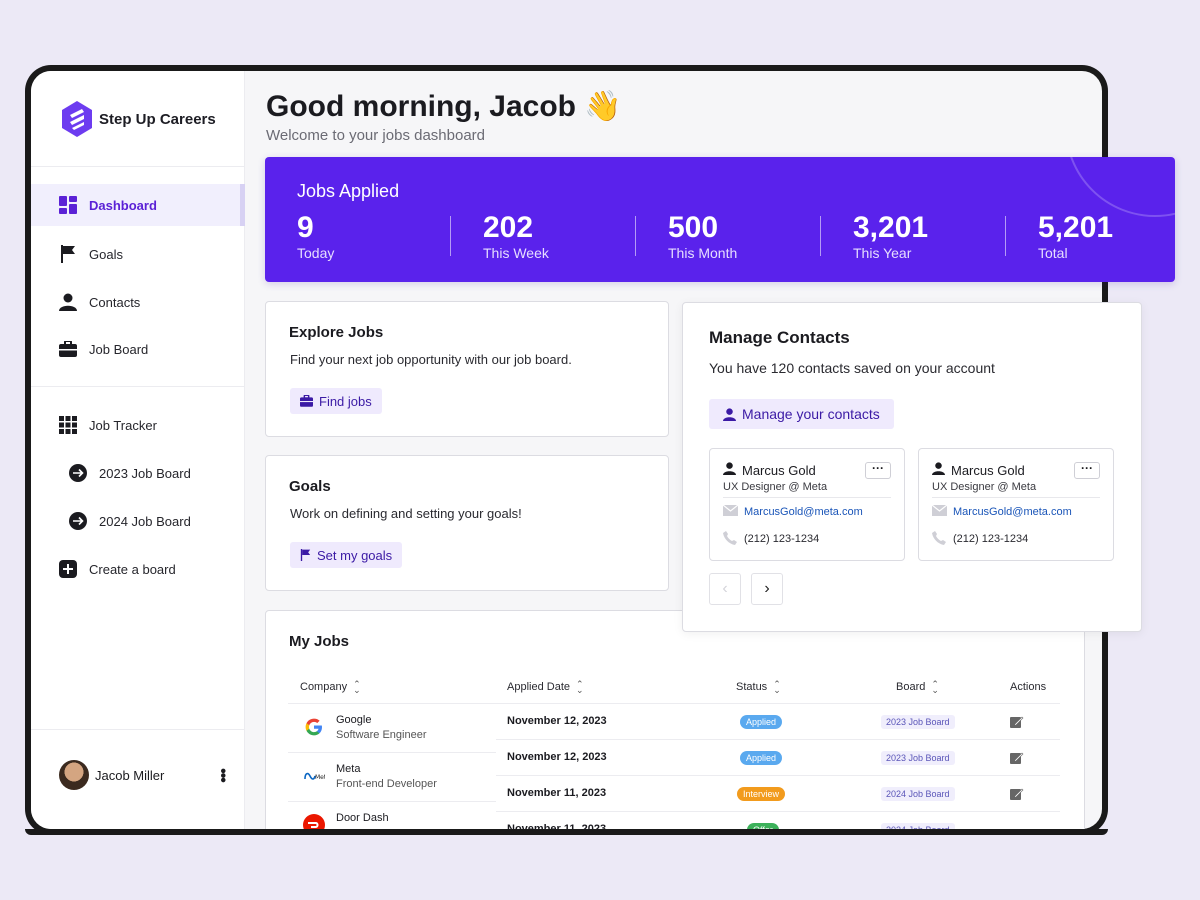  I want to click on company-name: Google, so click(354, 720).